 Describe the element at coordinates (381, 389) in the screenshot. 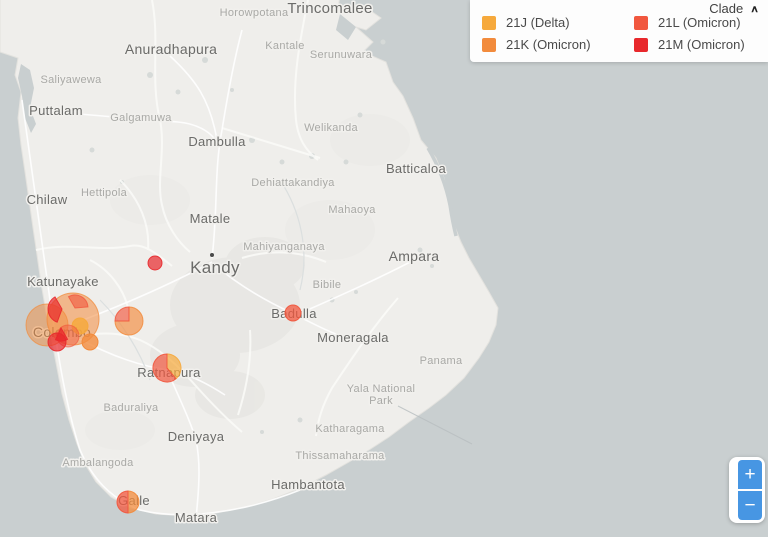

I see `map-label: Yala National` at that location.